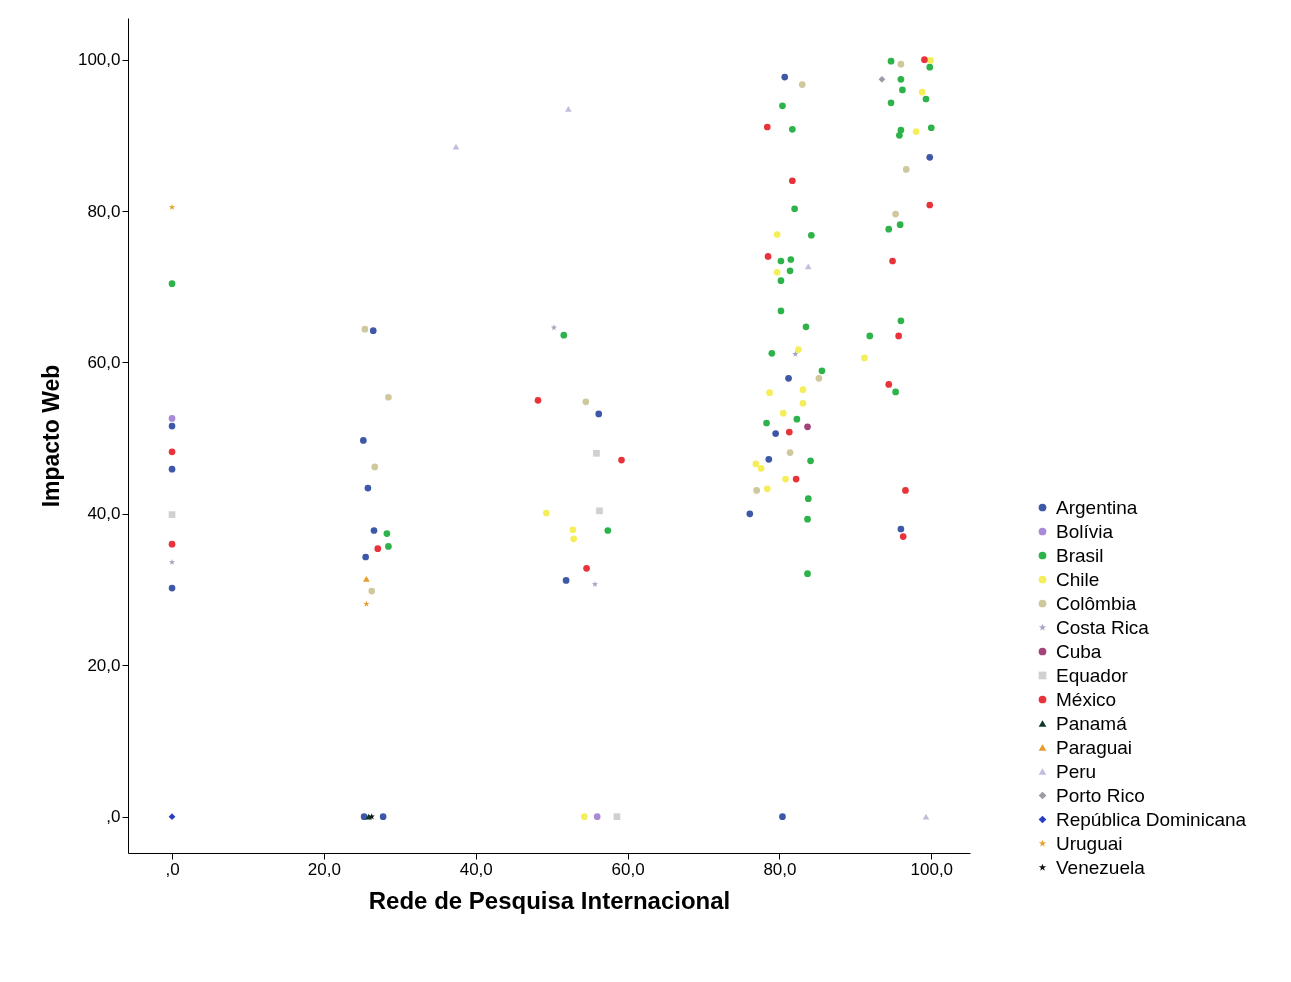 The height and width of the screenshot is (982, 1291). I want to click on legend-label: Panamá, so click(1092, 723).